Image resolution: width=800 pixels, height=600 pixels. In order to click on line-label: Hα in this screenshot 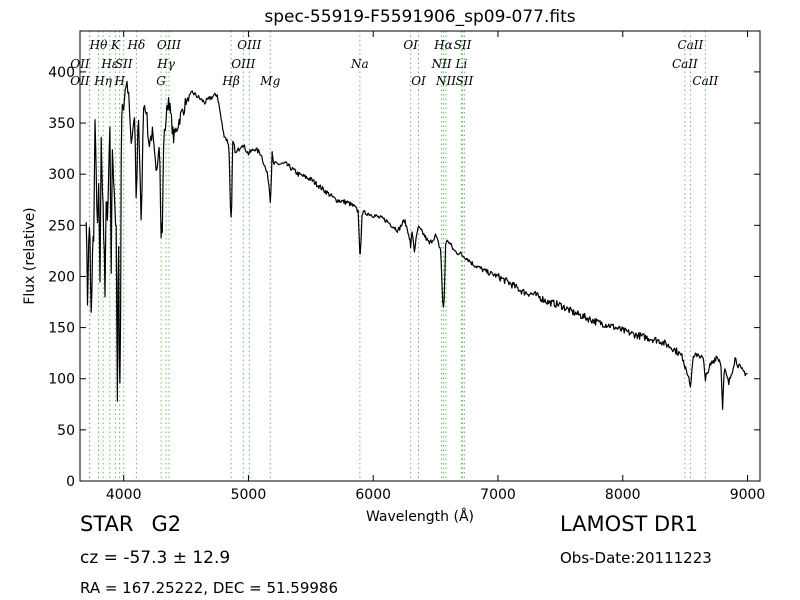, I will do `click(443, 45)`.